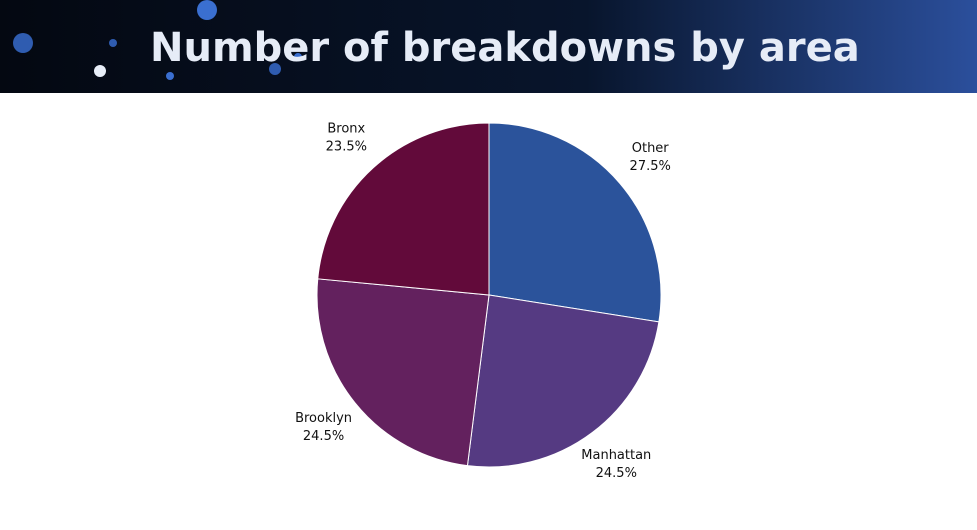  I want to click on decor-dots, so click(157, 40).